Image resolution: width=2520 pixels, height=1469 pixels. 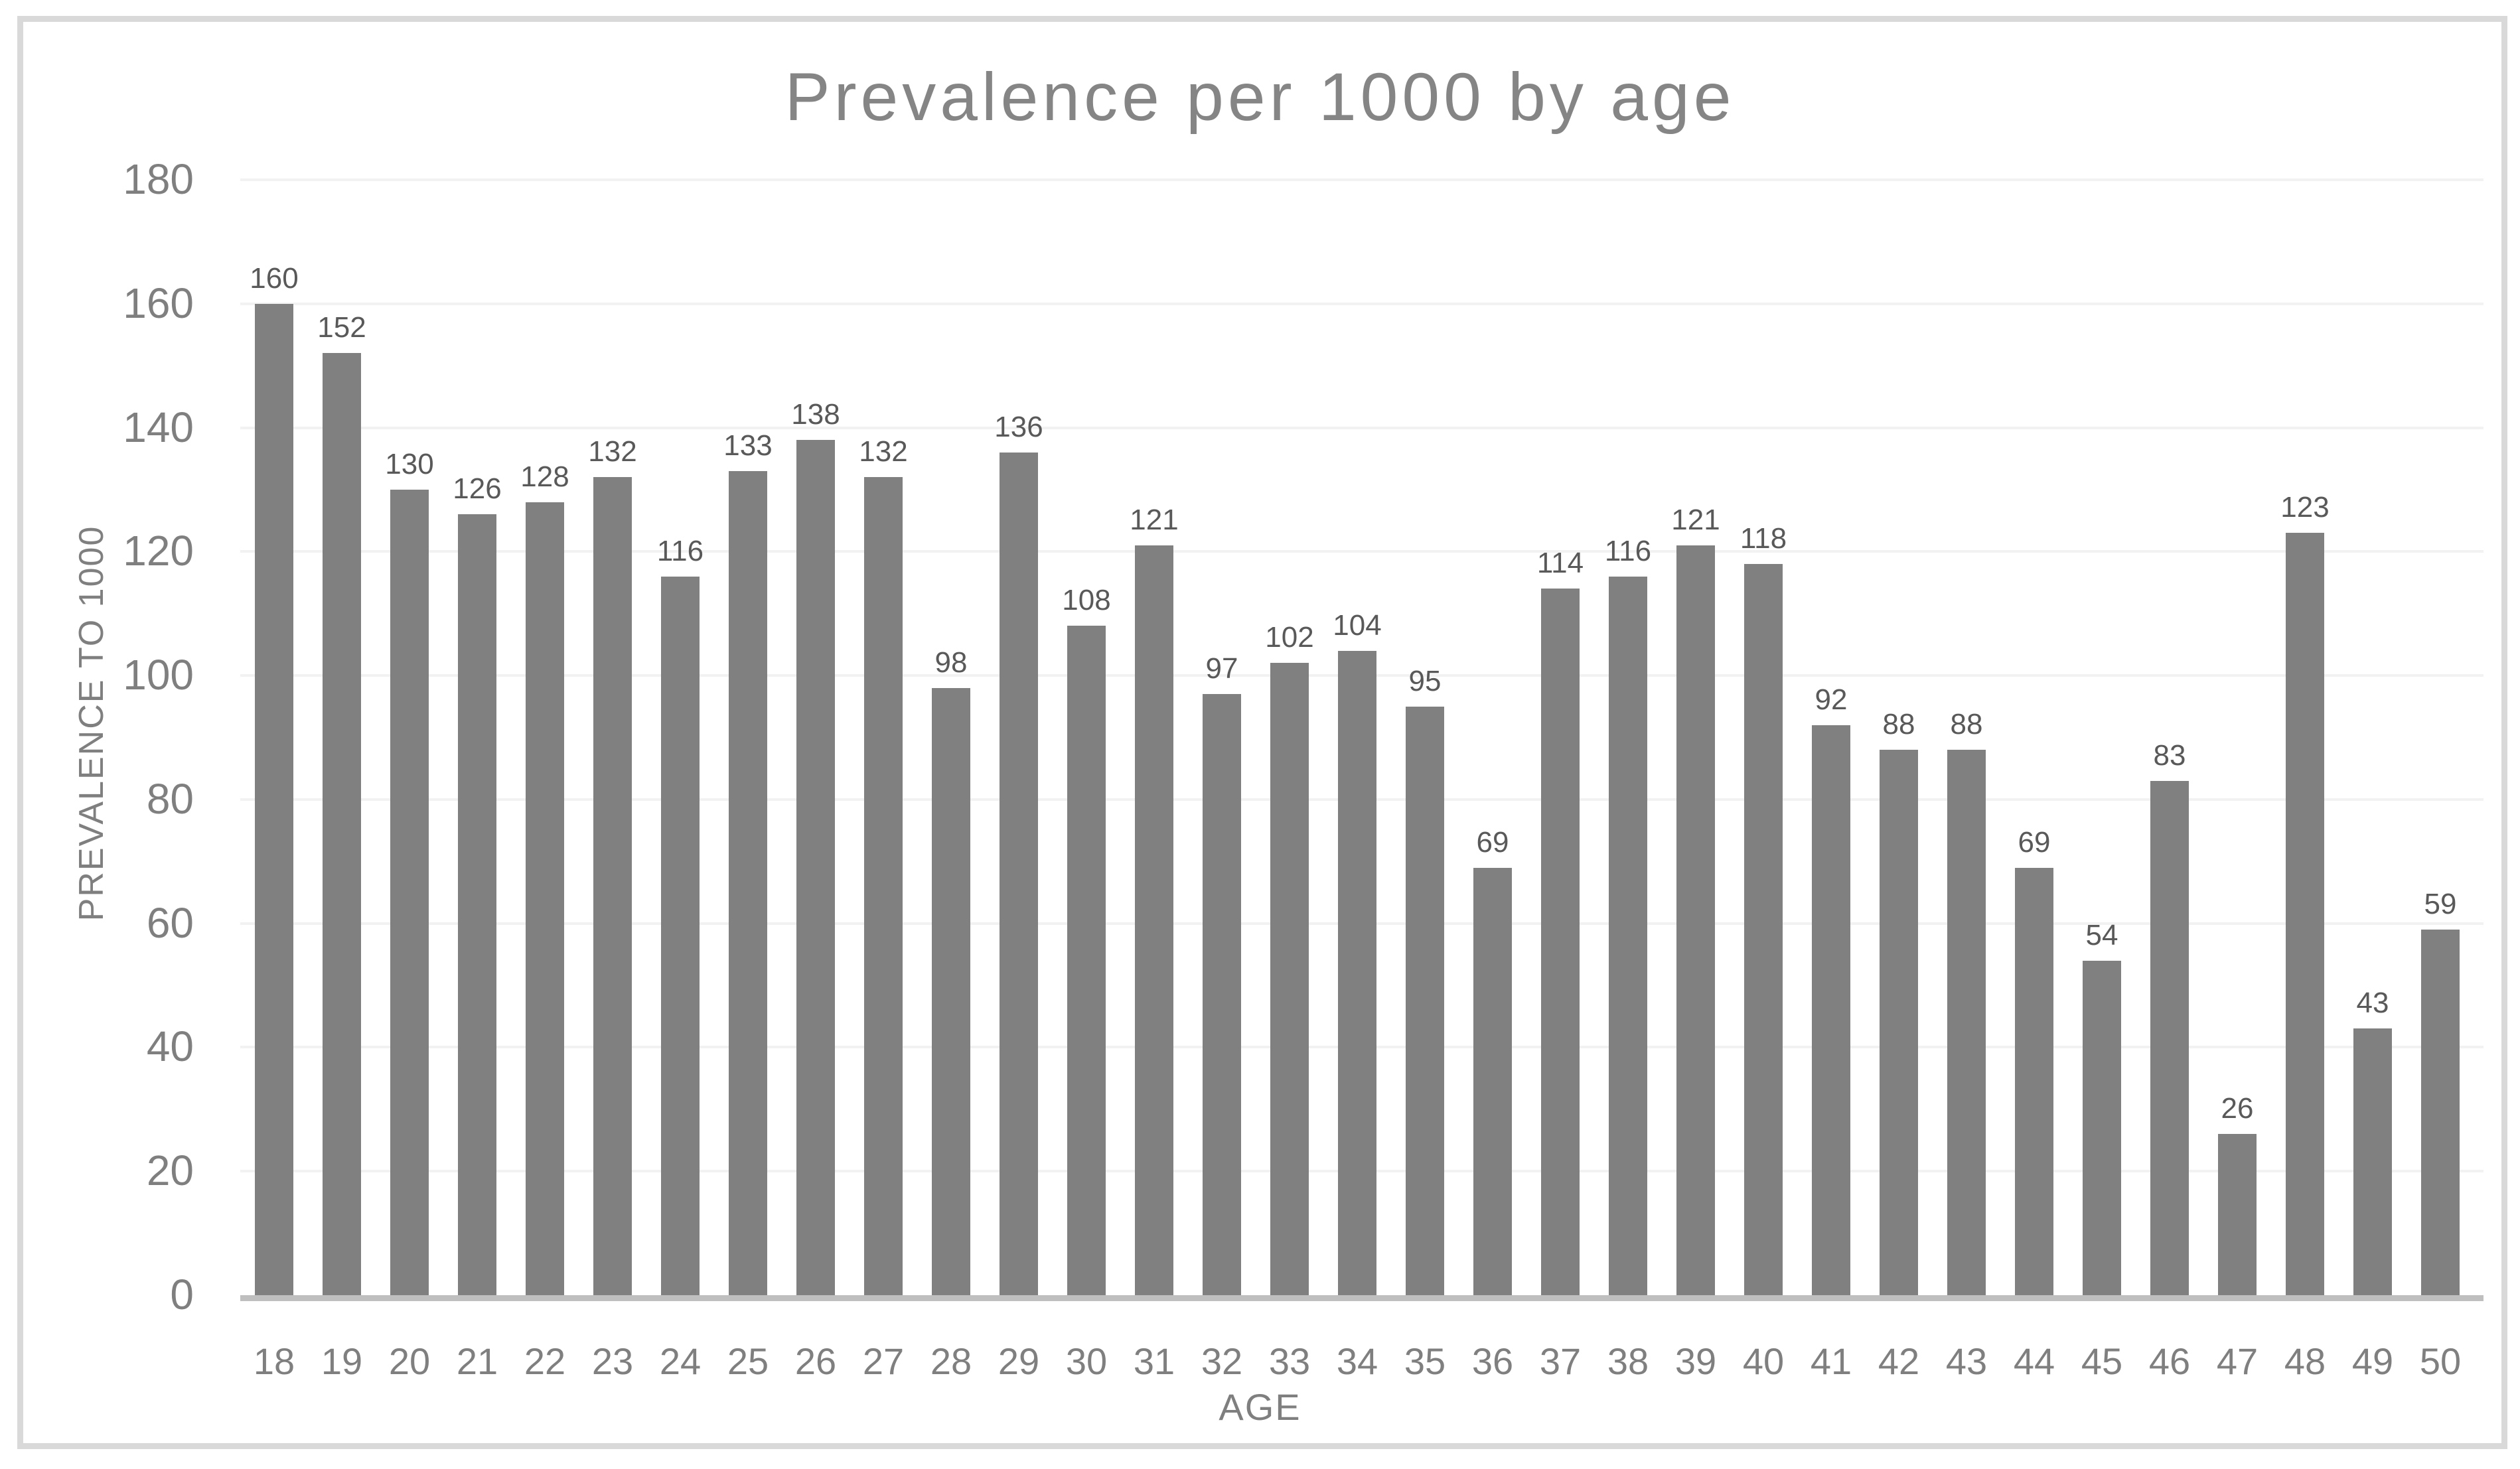 What do you see at coordinates (2169, 756) in the screenshot?
I see `bar-value-label-age-46: 83` at bounding box center [2169, 756].